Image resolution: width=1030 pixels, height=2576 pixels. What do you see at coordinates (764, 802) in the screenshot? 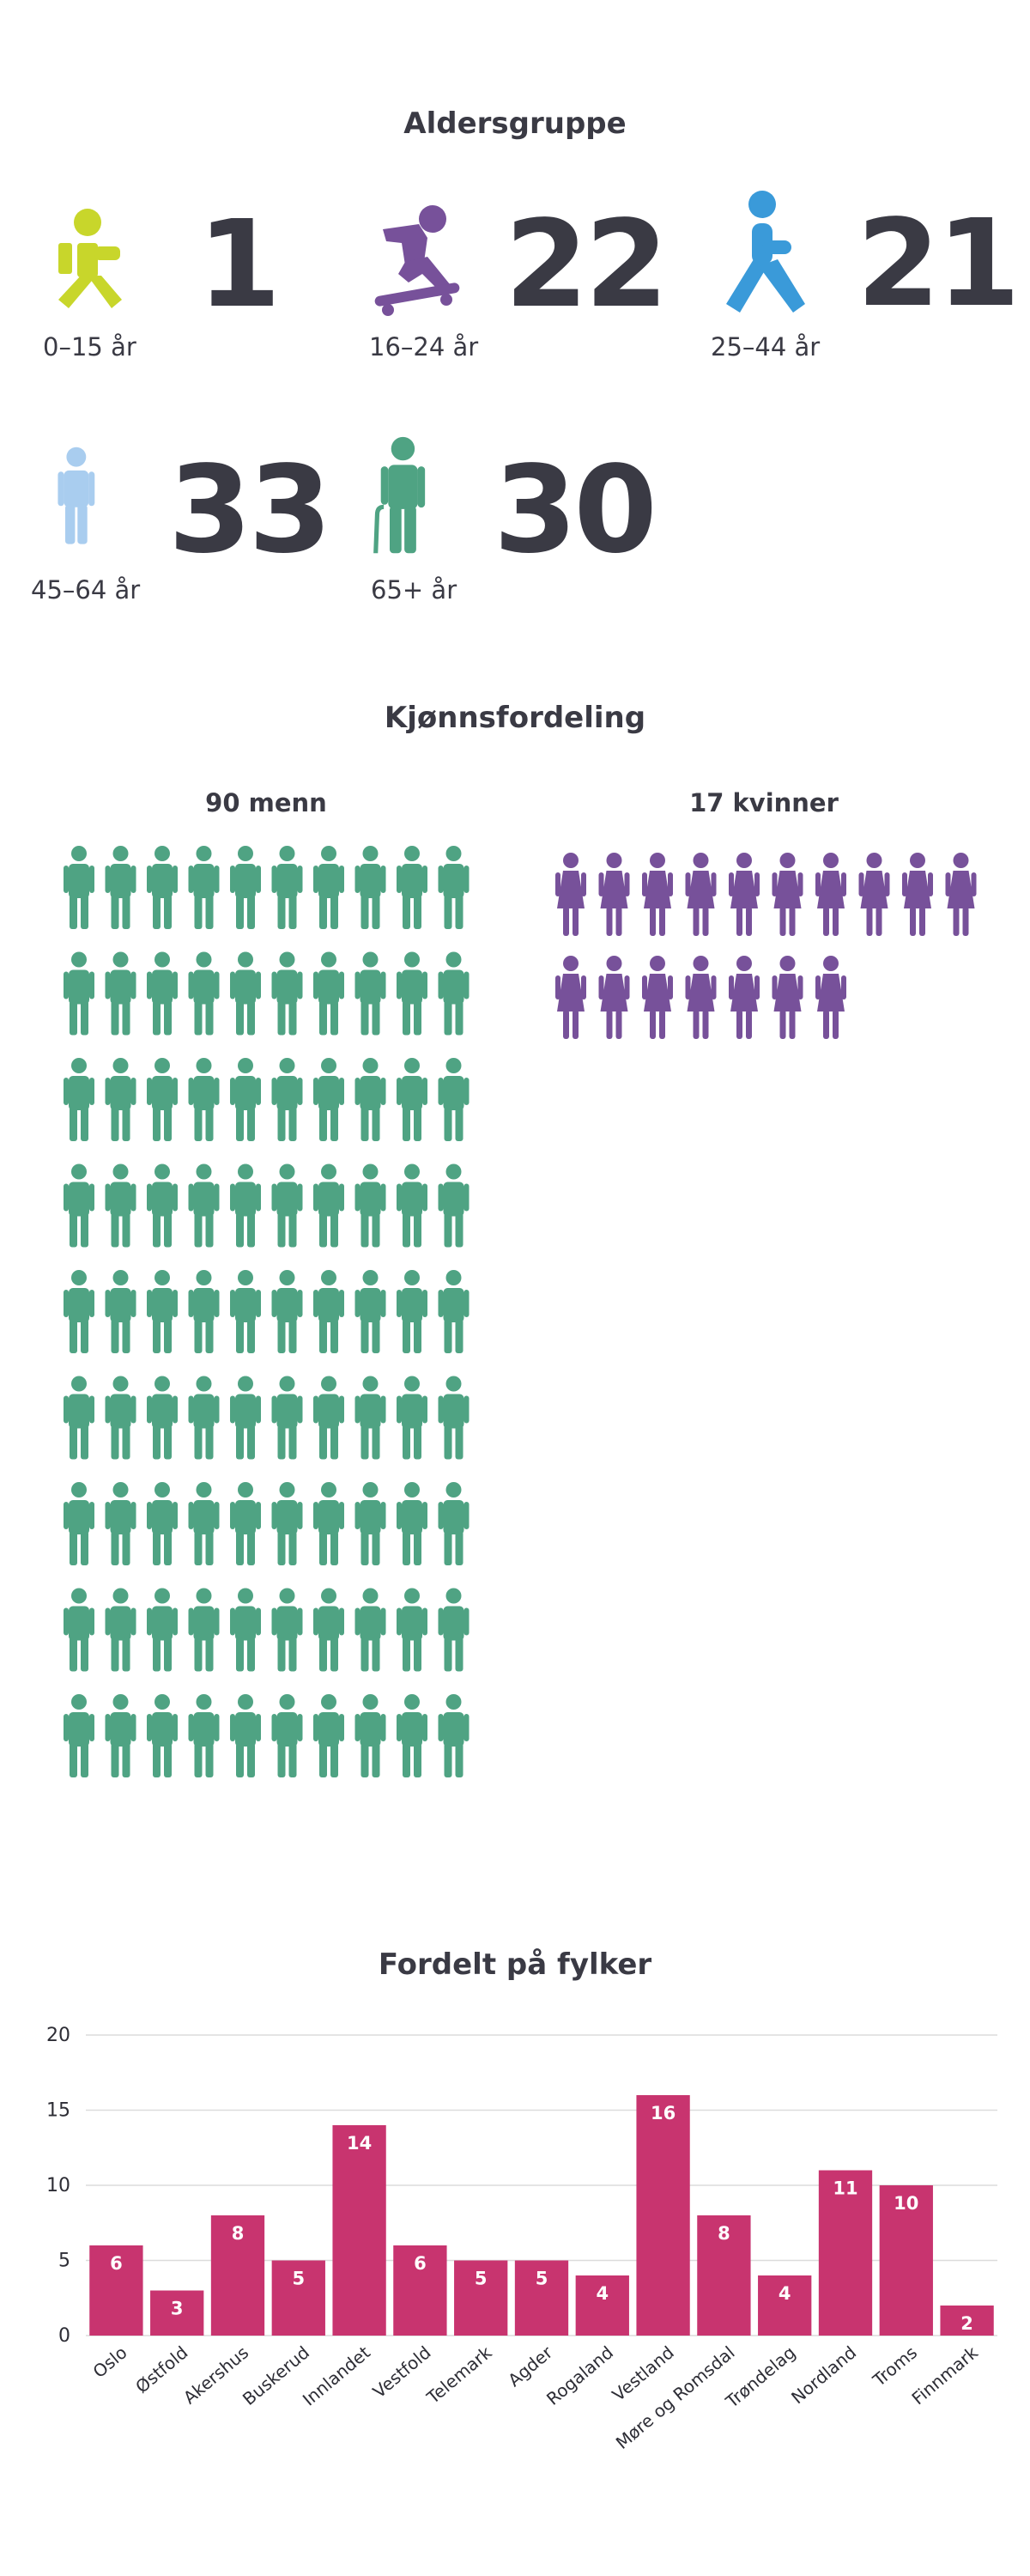
I see `women-count-label: 17 kvinner` at bounding box center [764, 802].